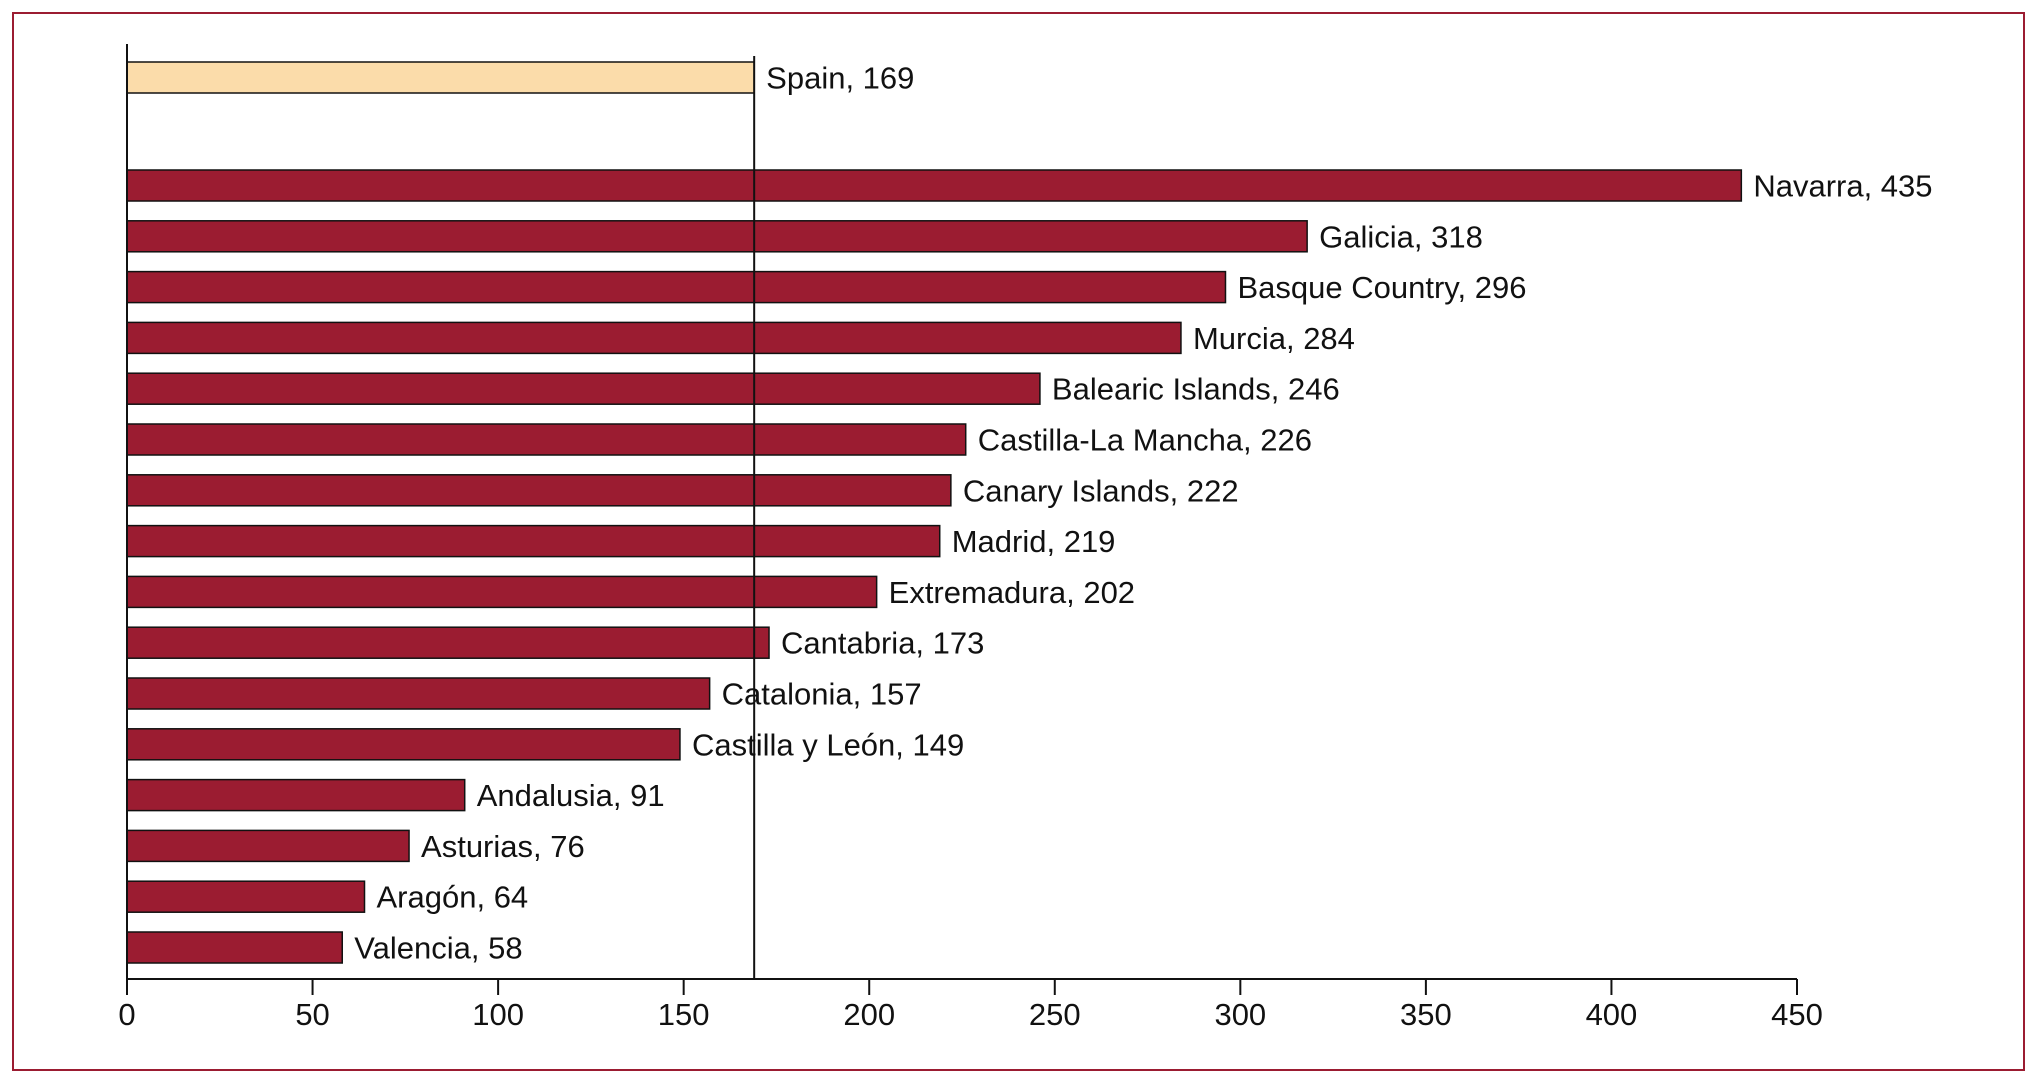 This screenshot has height=1083, width=2041. Describe the element at coordinates (1797, 1014) in the screenshot. I see `x-tick-label-450: 450` at that location.